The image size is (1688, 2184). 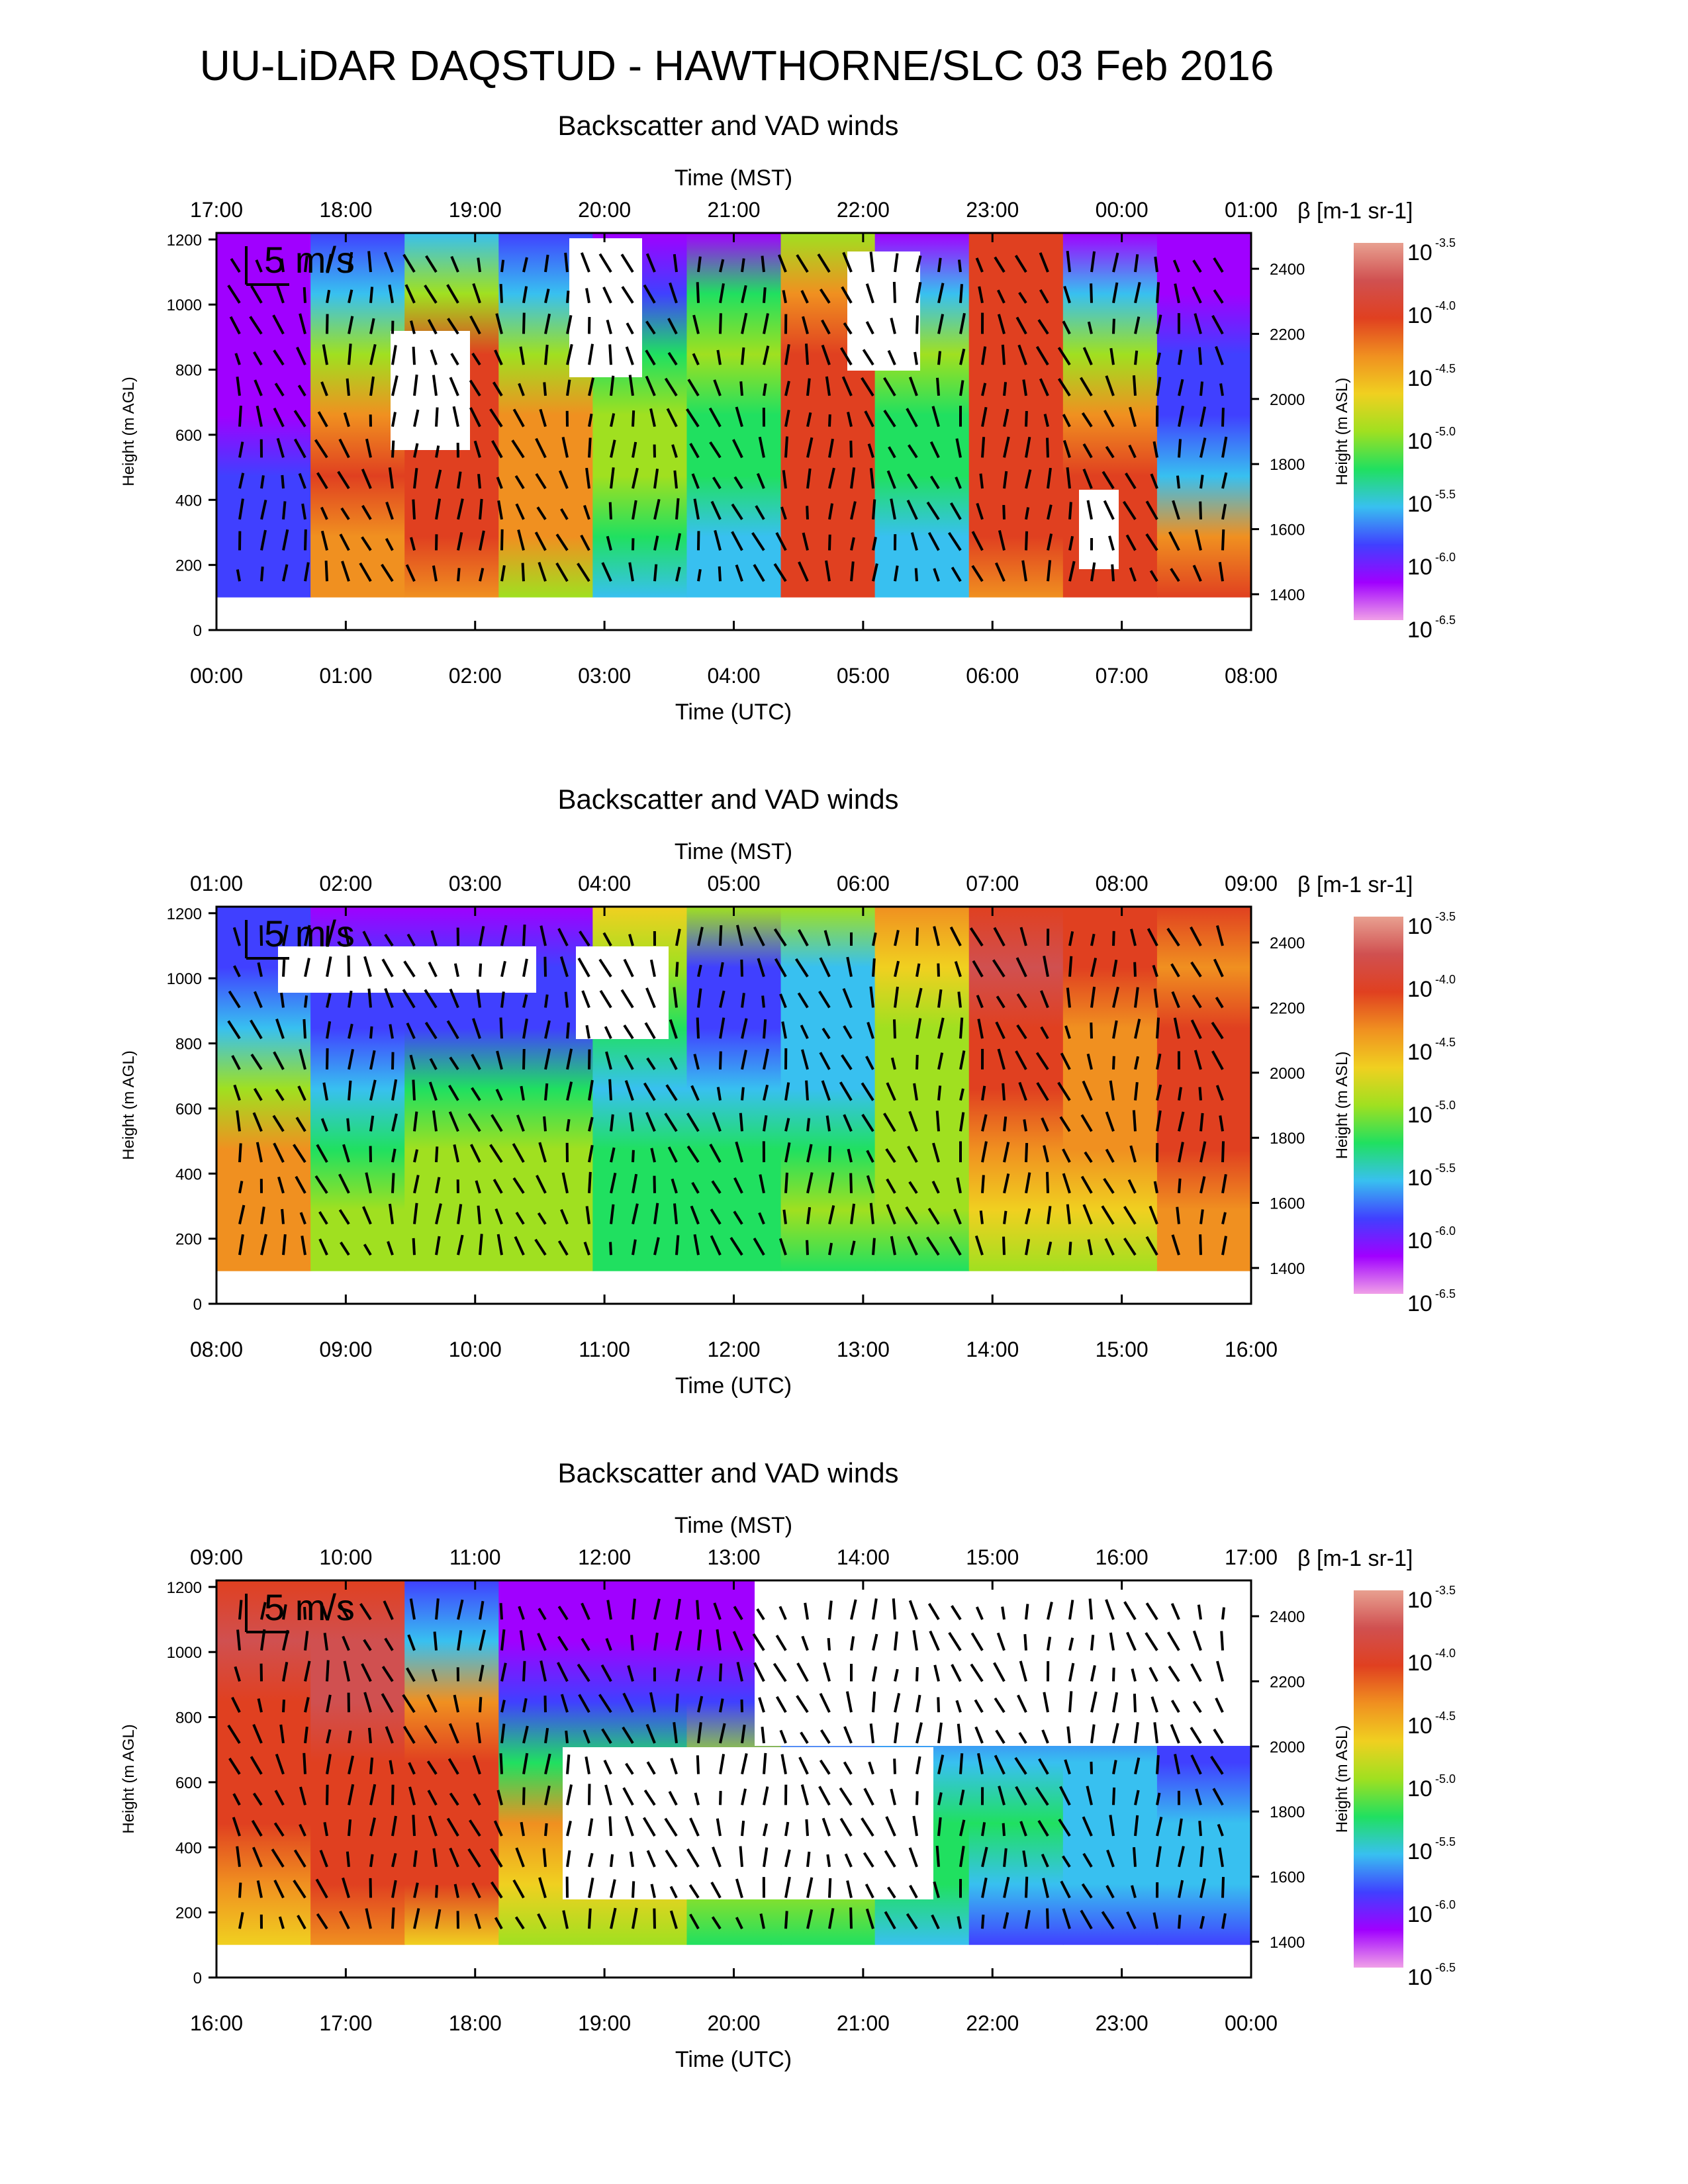 I want to click on x-tick-label: 07:00, so click(x=1122, y=676).